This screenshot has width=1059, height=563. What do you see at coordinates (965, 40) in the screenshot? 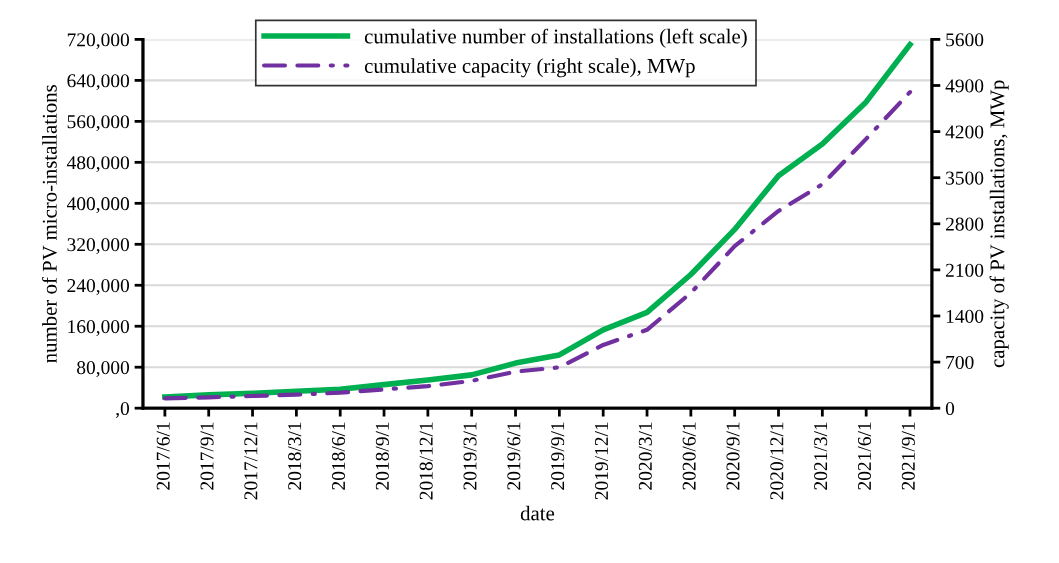
I see `y2-tick-label: 5600` at bounding box center [965, 40].